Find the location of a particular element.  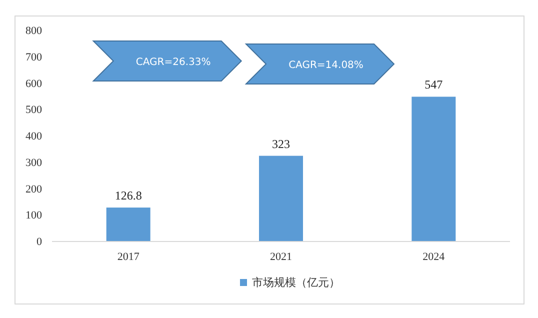

x-tick-label: 2024 is located at coordinates (434, 257).